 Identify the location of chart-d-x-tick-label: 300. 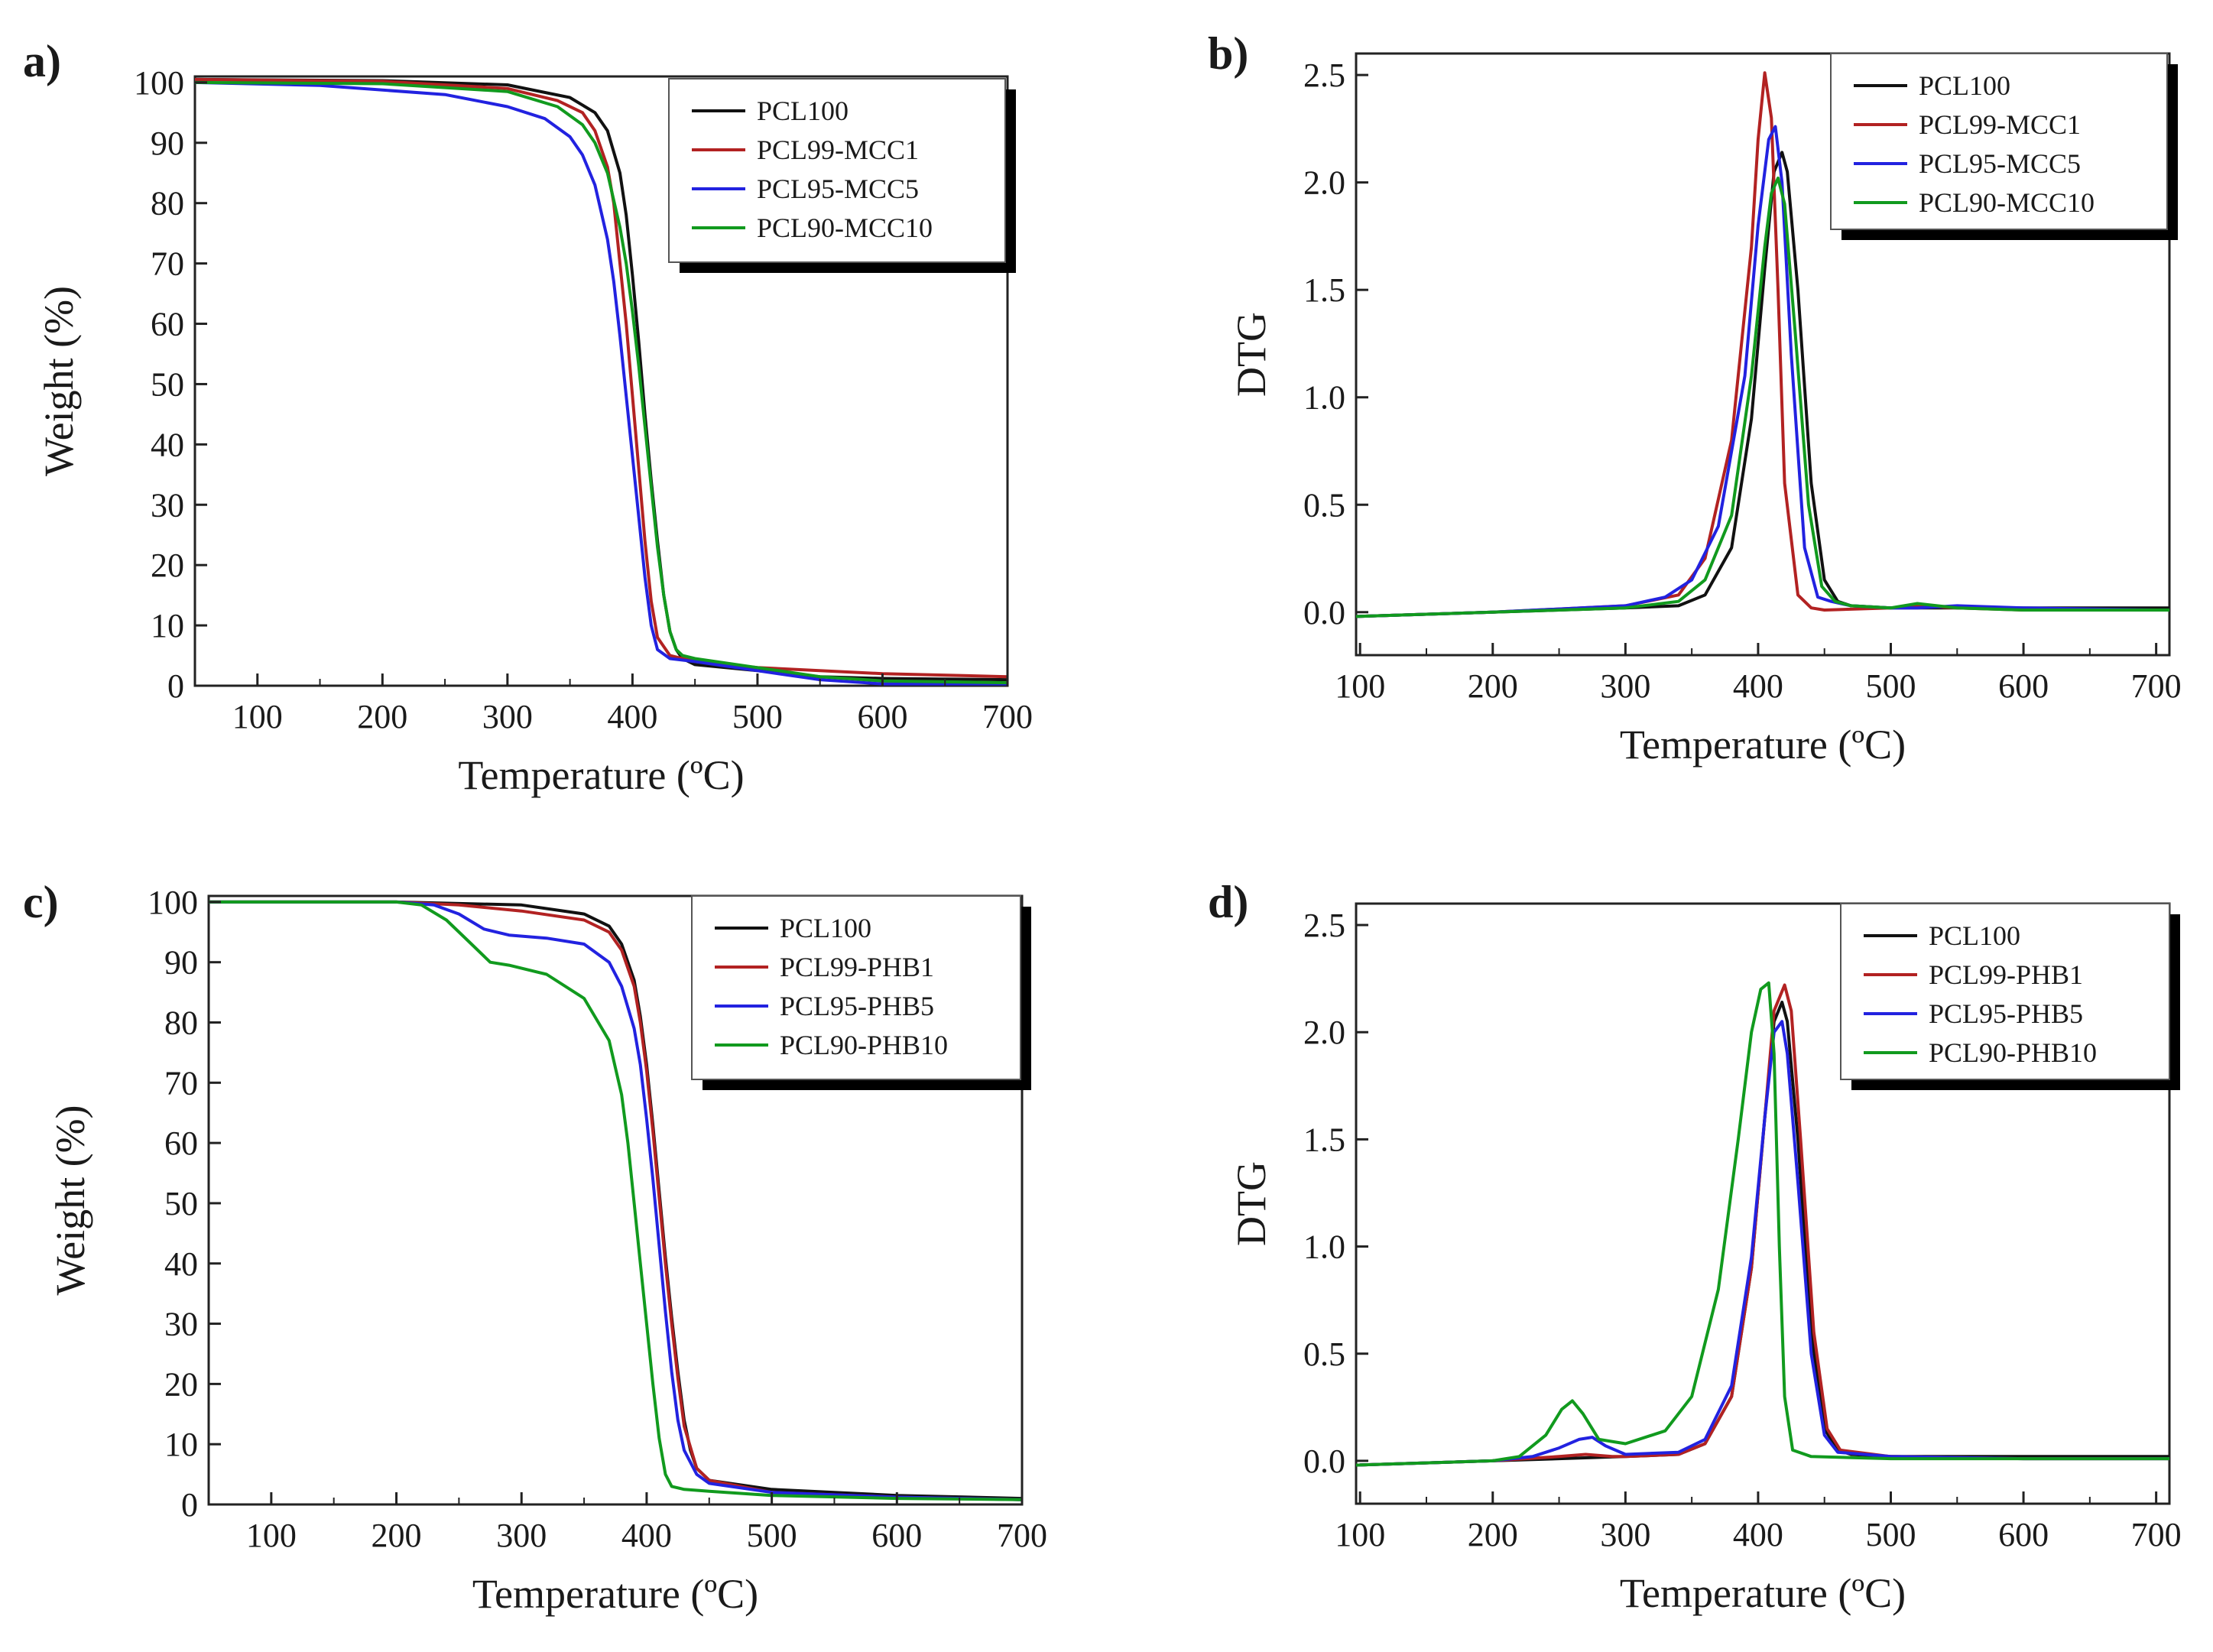
(1625, 1534).